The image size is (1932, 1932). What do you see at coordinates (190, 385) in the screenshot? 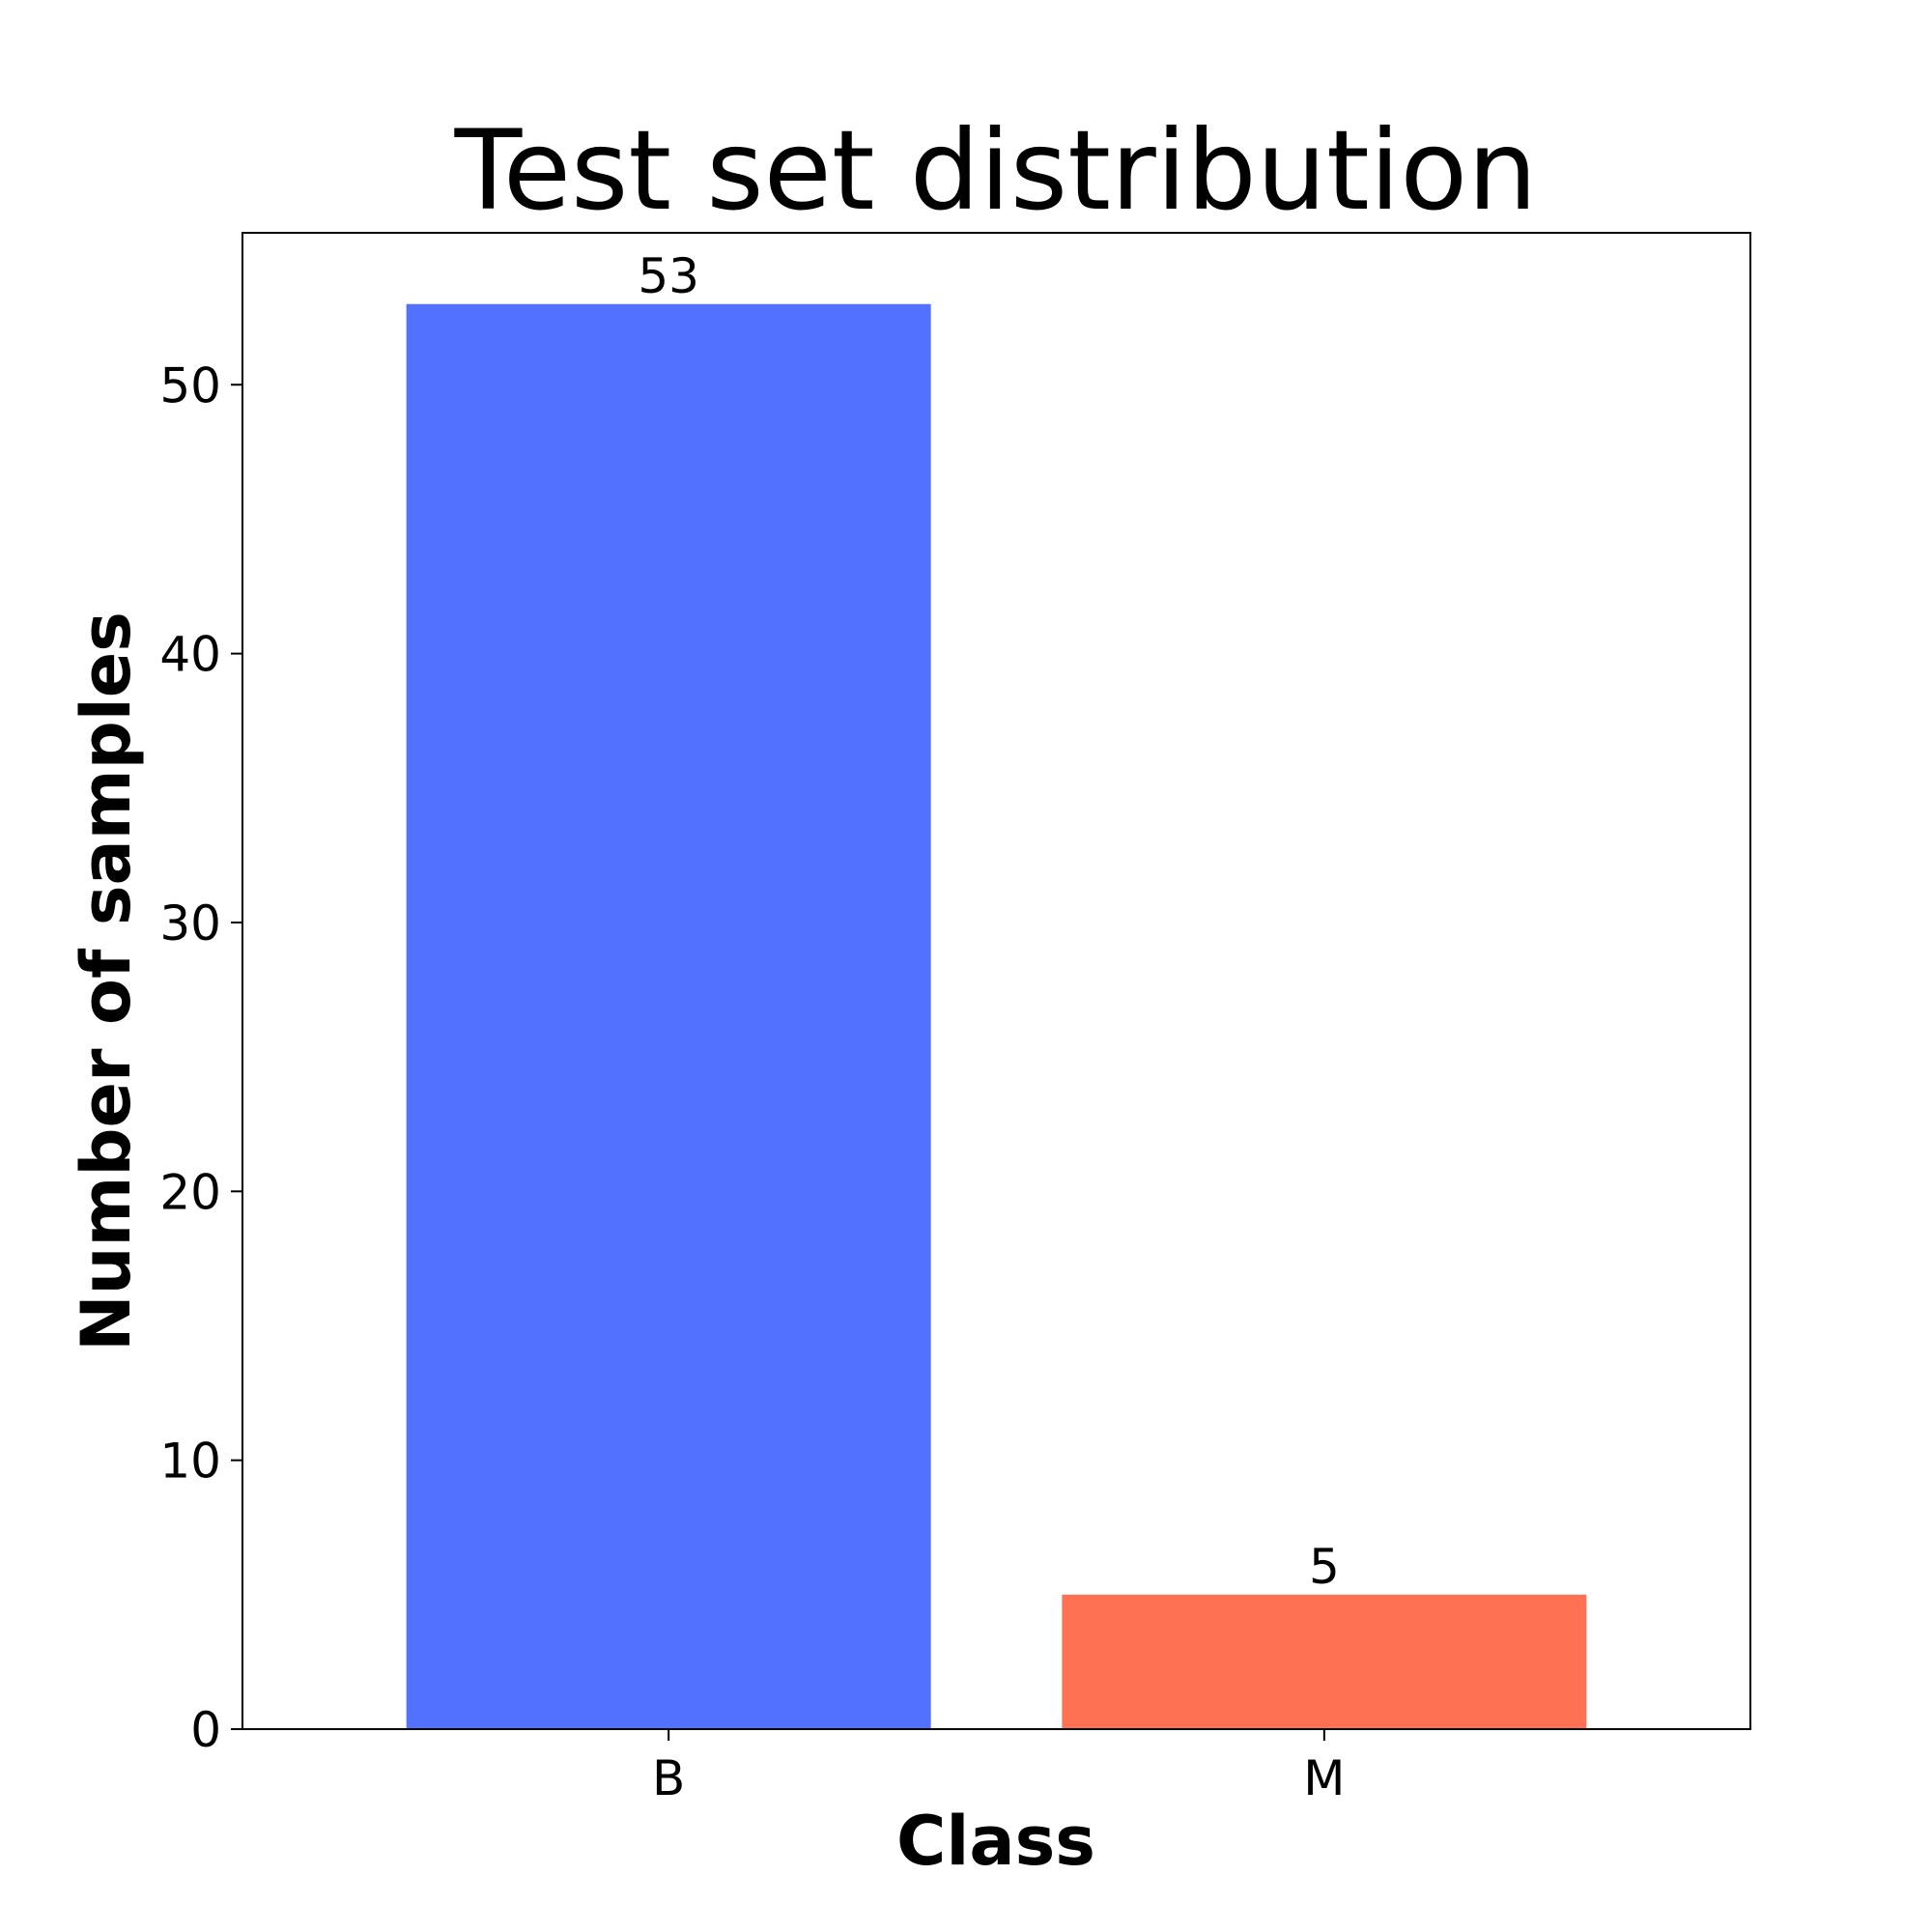
I see `y-tick-label: 50` at bounding box center [190, 385].